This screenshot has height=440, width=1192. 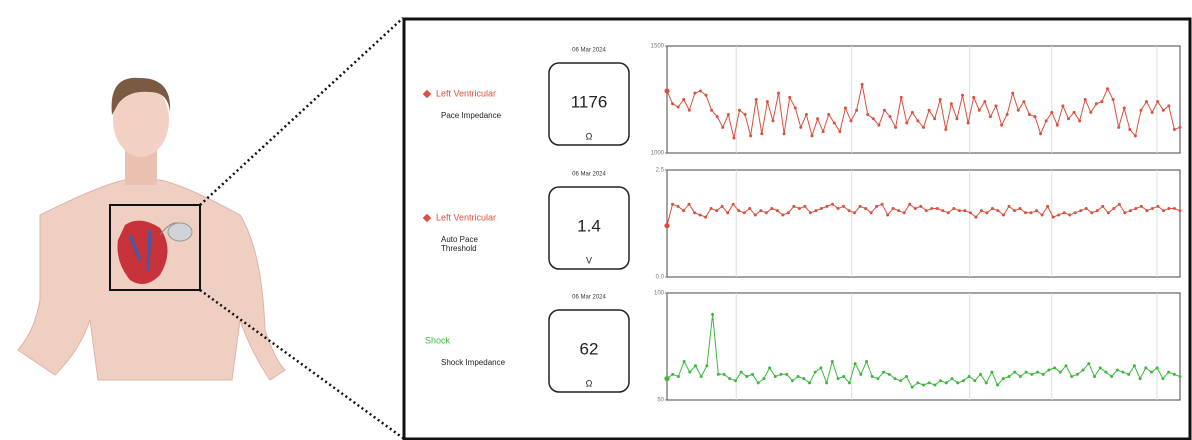 I want to click on value-box, so click(x=589, y=104).